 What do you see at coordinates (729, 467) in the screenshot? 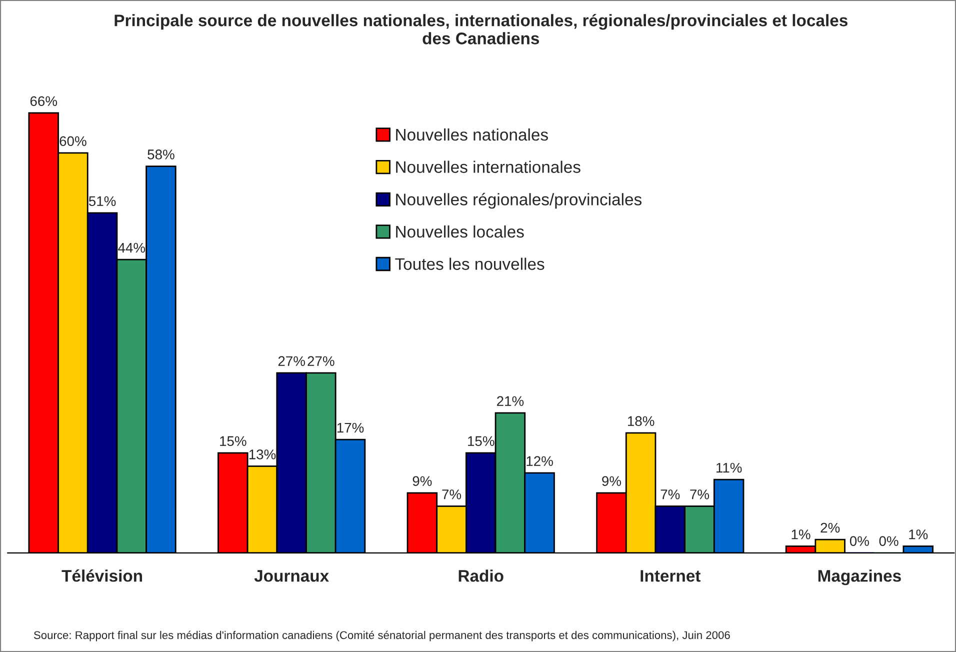
I see `data-label: 11%` at bounding box center [729, 467].